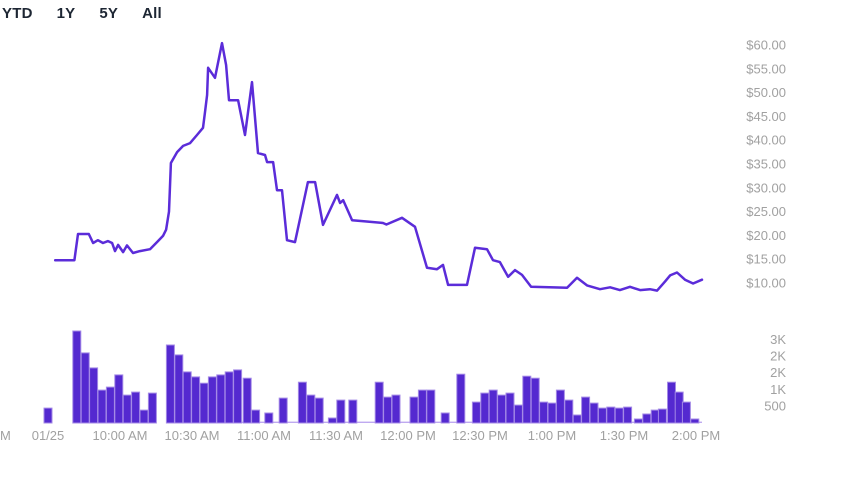  What do you see at coordinates (766, 235) in the screenshot?
I see `price-axis-label: $20.00` at bounding box center [766, 235].